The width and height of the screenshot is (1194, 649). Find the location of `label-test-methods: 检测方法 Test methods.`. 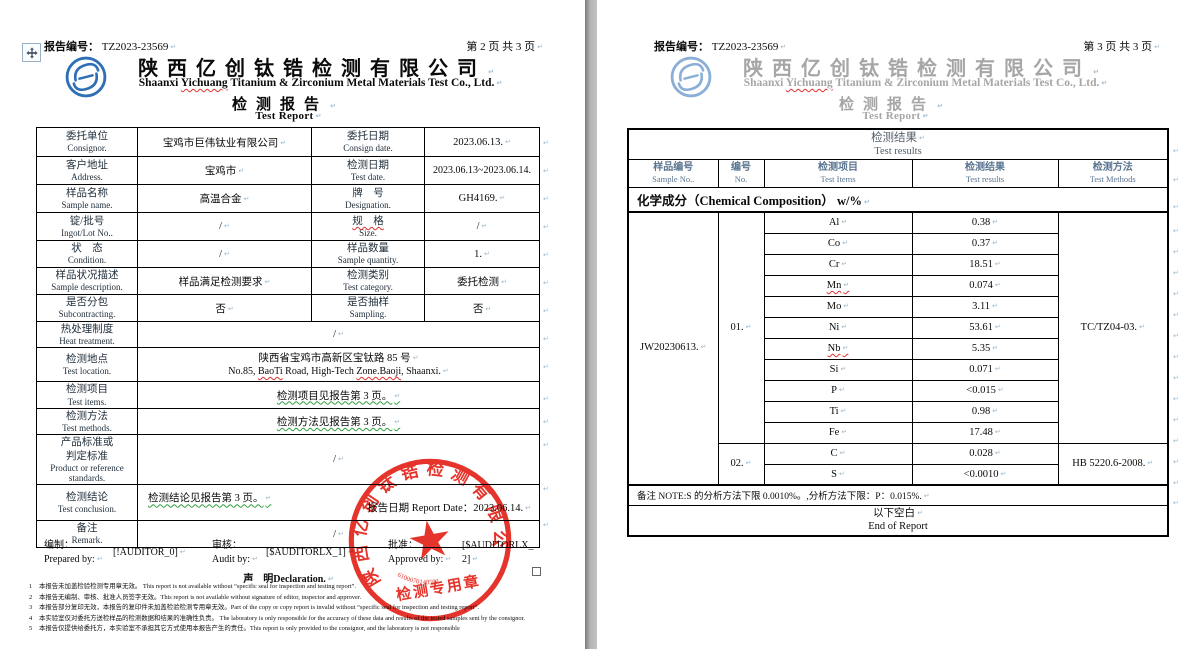

label-test-methods: 检测方法 Test methods. is located at coordinates (87, 421).